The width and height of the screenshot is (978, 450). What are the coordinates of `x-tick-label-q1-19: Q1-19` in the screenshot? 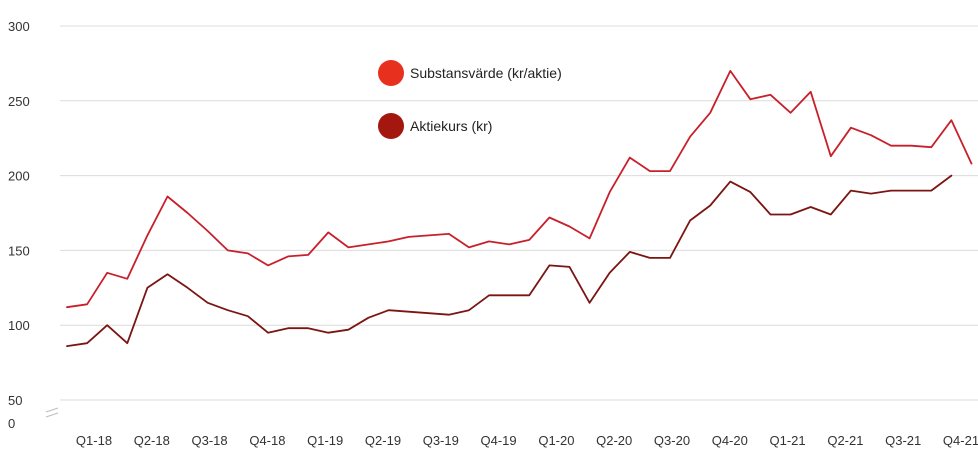 It's located at (325, 440).